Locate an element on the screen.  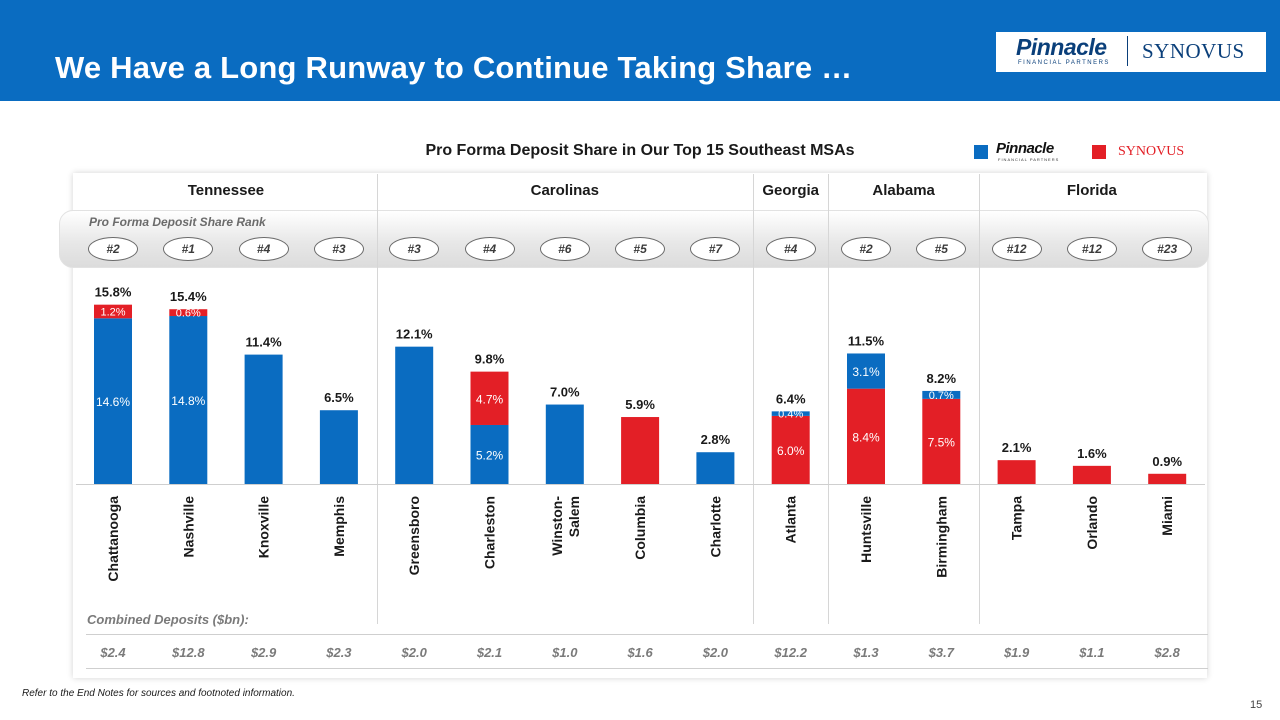
rank-pill-columbia: #5 is located at coordinates (640, 249).